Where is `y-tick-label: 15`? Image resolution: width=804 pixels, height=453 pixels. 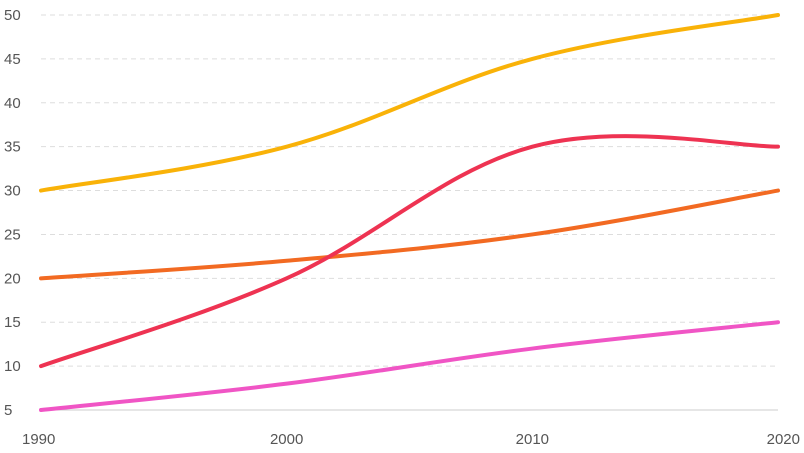 y-tick-label: 15 is located at coordinates (12, 322).